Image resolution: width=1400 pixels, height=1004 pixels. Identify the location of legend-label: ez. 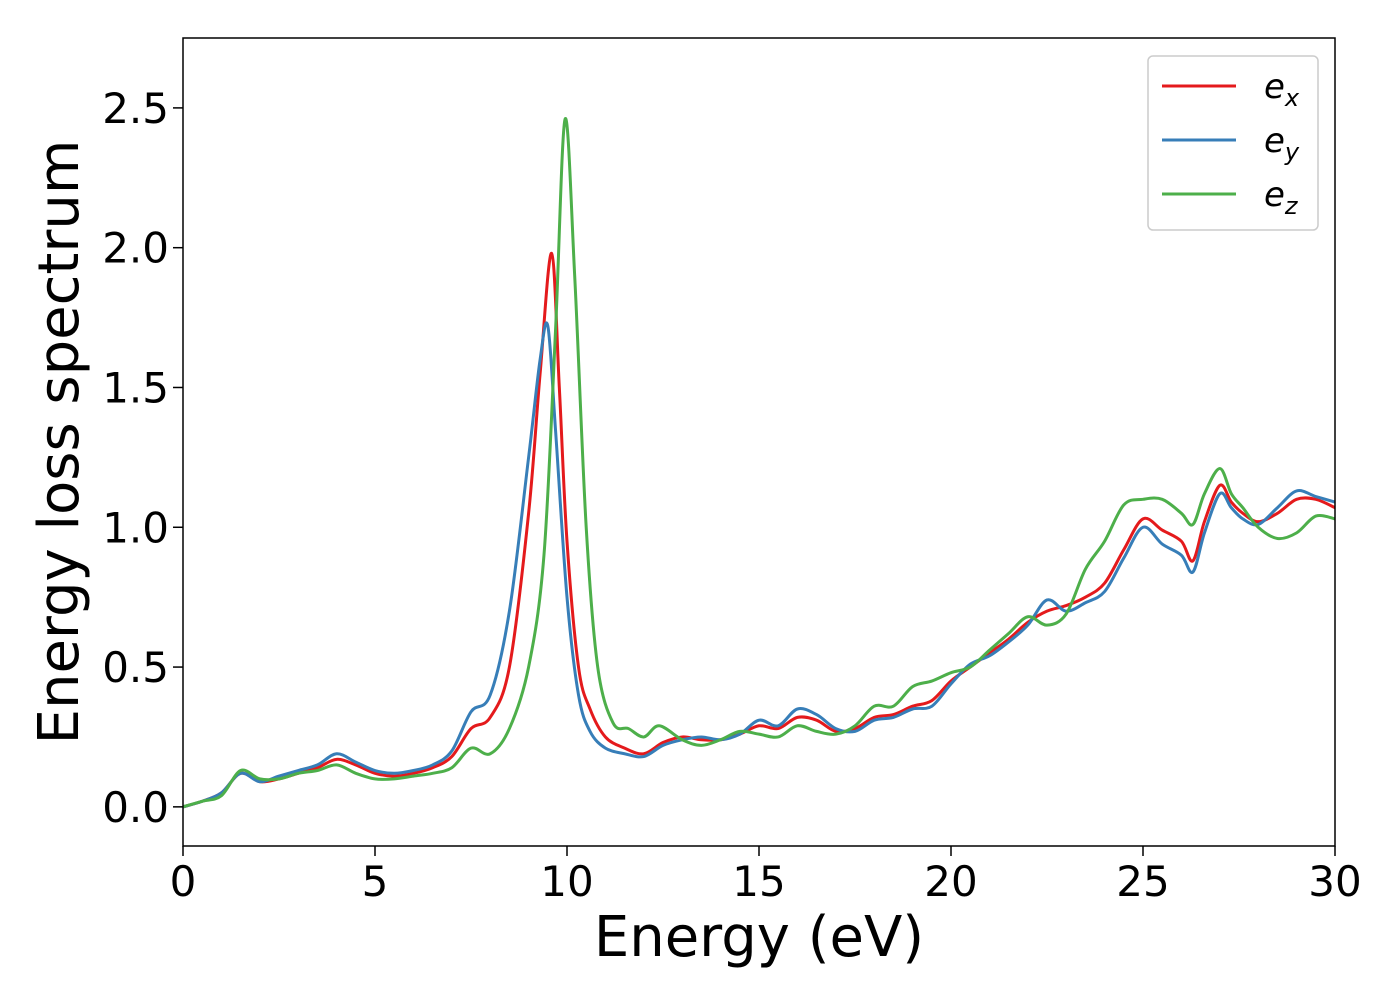
(1281, 197).